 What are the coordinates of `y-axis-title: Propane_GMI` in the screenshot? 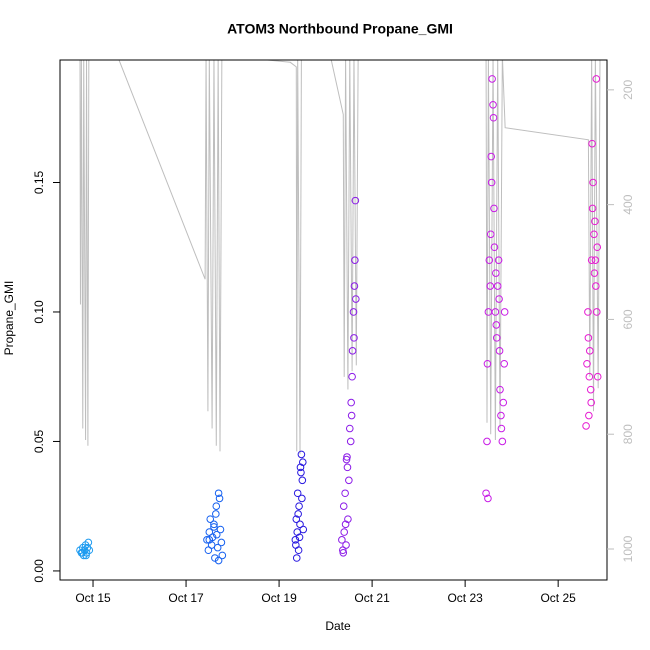 It's located at (9, 318).